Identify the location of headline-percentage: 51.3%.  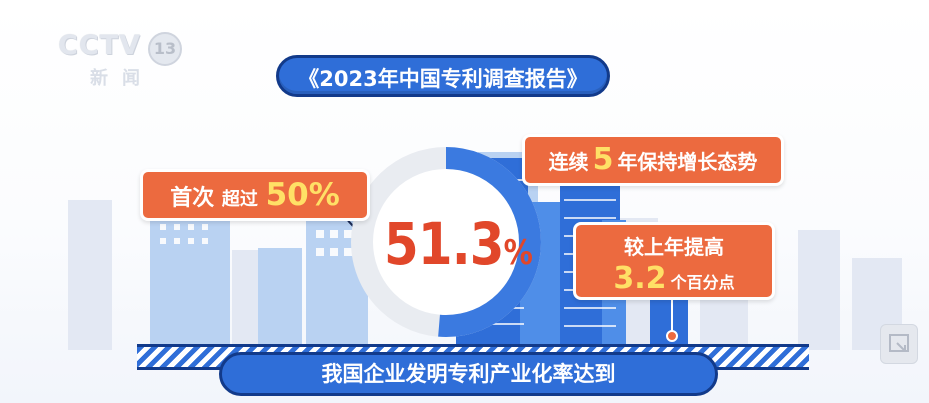
(458, 244).